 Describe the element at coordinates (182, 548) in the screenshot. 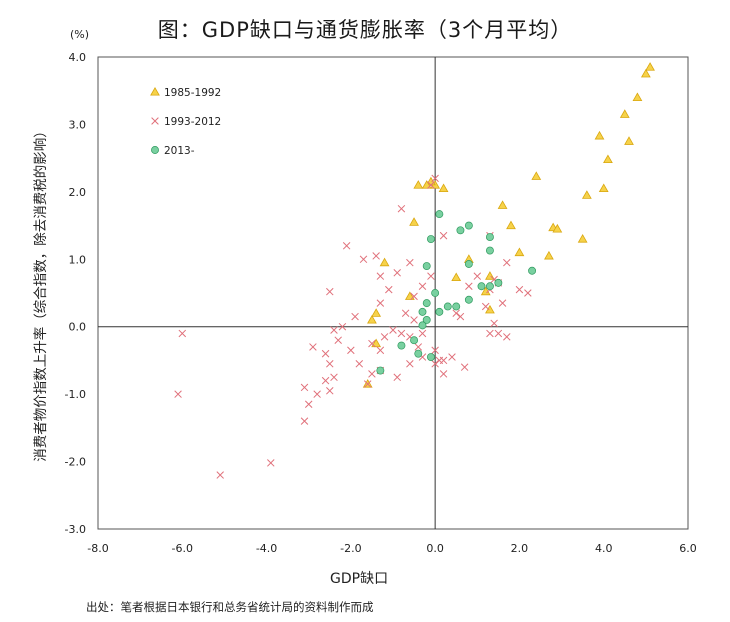

I see `x-tick-label: -6.0` at that location.